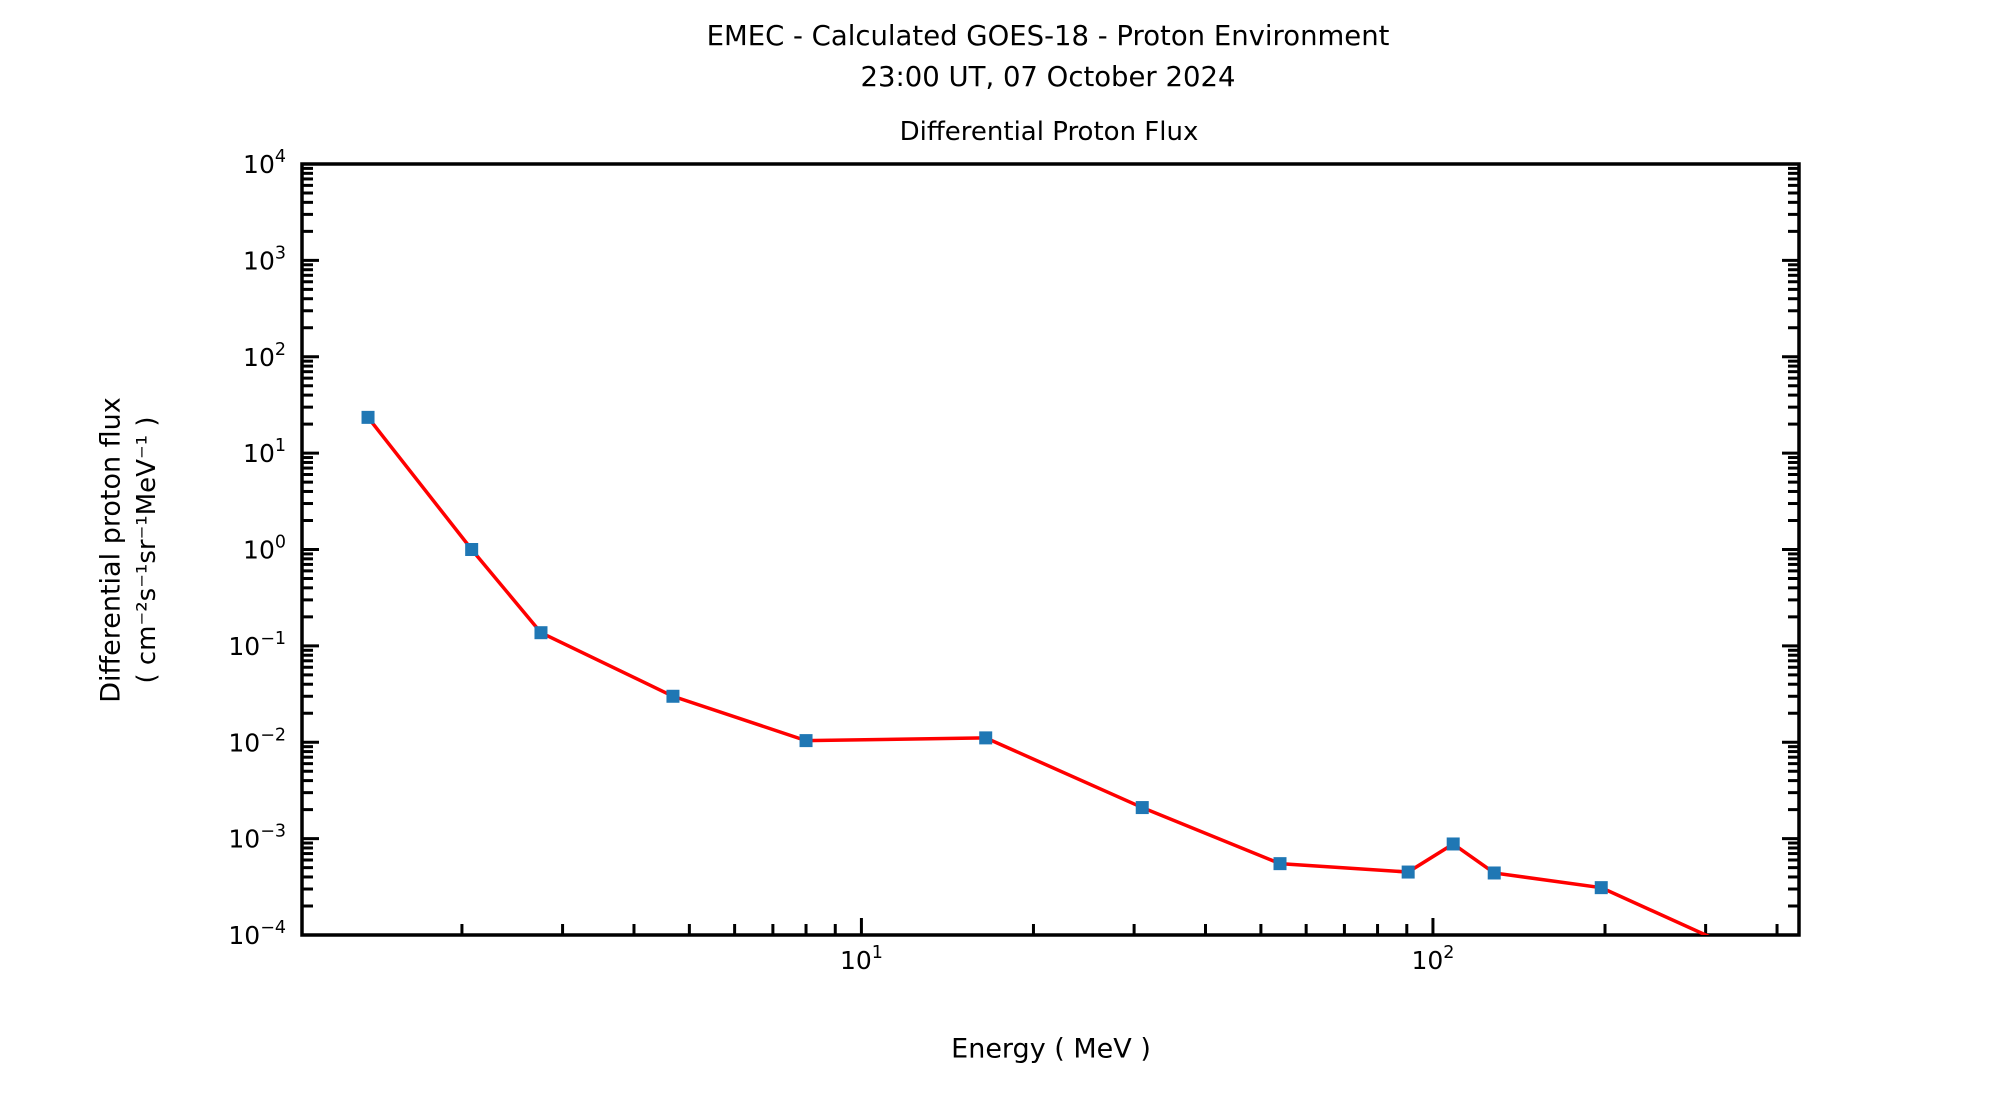 The image size is (2000, 1100). What do you see at coordinates (257, 741) in the screenshot?
I see `tick-label: 10⁻²` at bounding box center [257, 741].